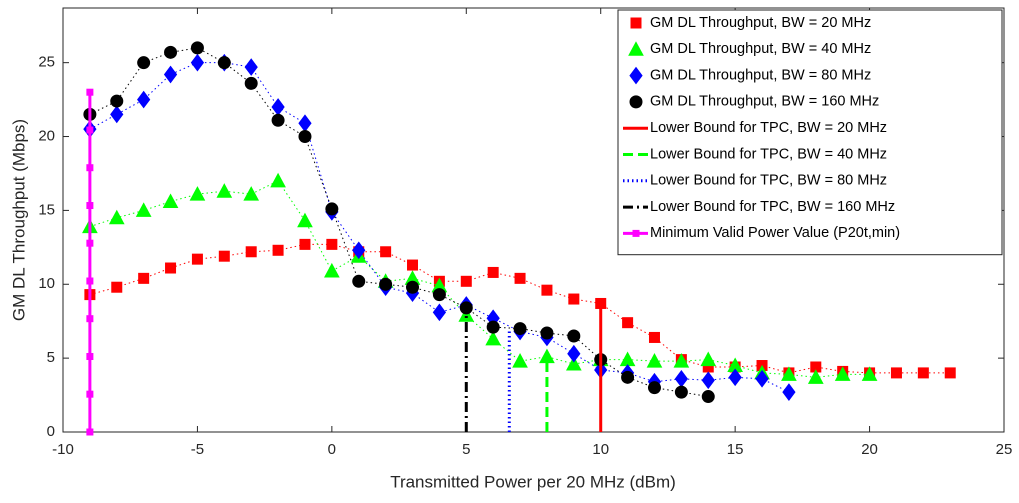  What do you see at coordinates (775, 233) in the screenshot?
I see `legend-label: Minimum Valid Power Value (P20t,min)` at bounding box center [775, 233].